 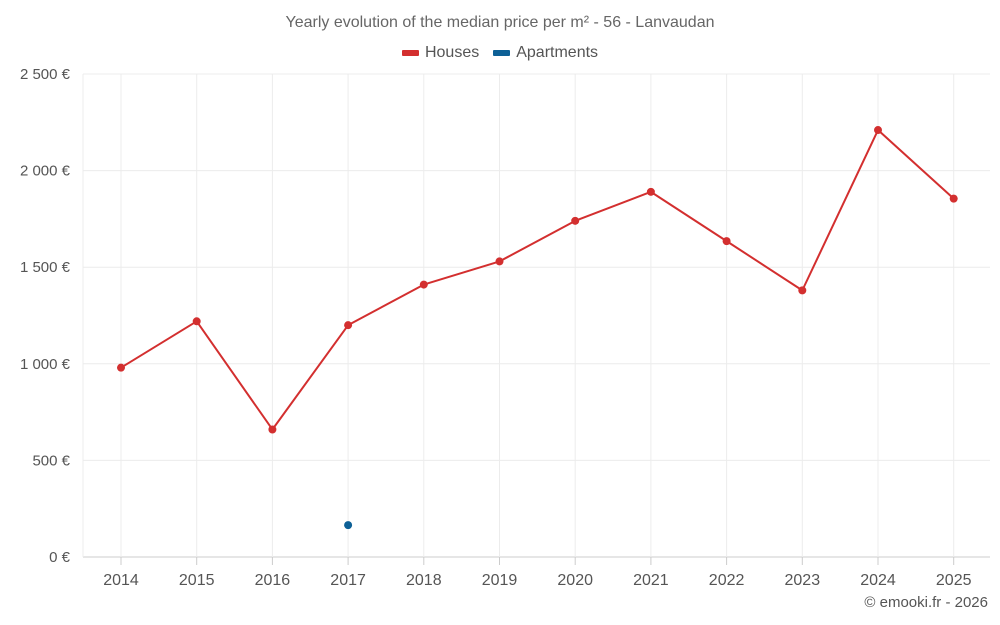 I want to click on x-tick-label: 2017, so click(x=348, y=580).